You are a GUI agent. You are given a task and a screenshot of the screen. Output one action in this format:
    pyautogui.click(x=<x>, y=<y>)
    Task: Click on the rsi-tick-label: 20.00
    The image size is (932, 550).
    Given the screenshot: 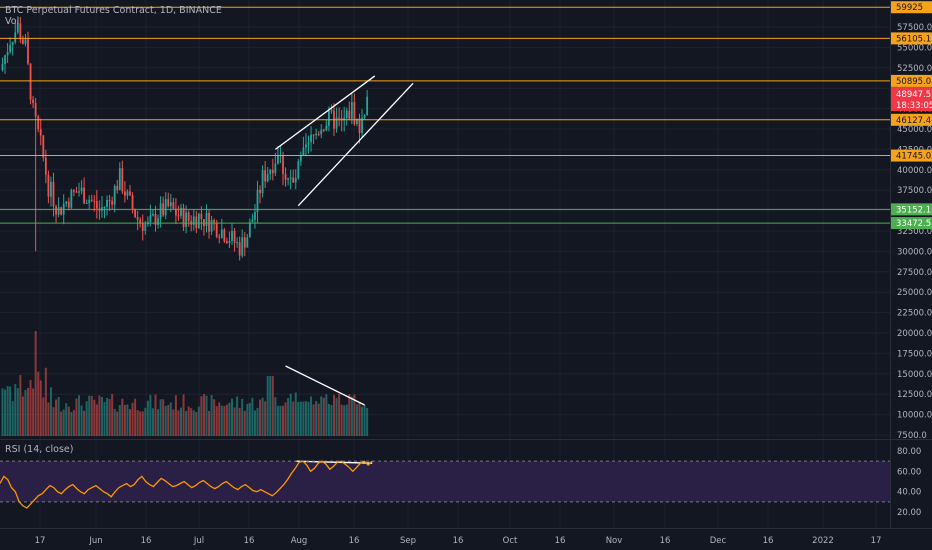 What is the action you would take?
    pyautogui.click(x=909, y=513)
    